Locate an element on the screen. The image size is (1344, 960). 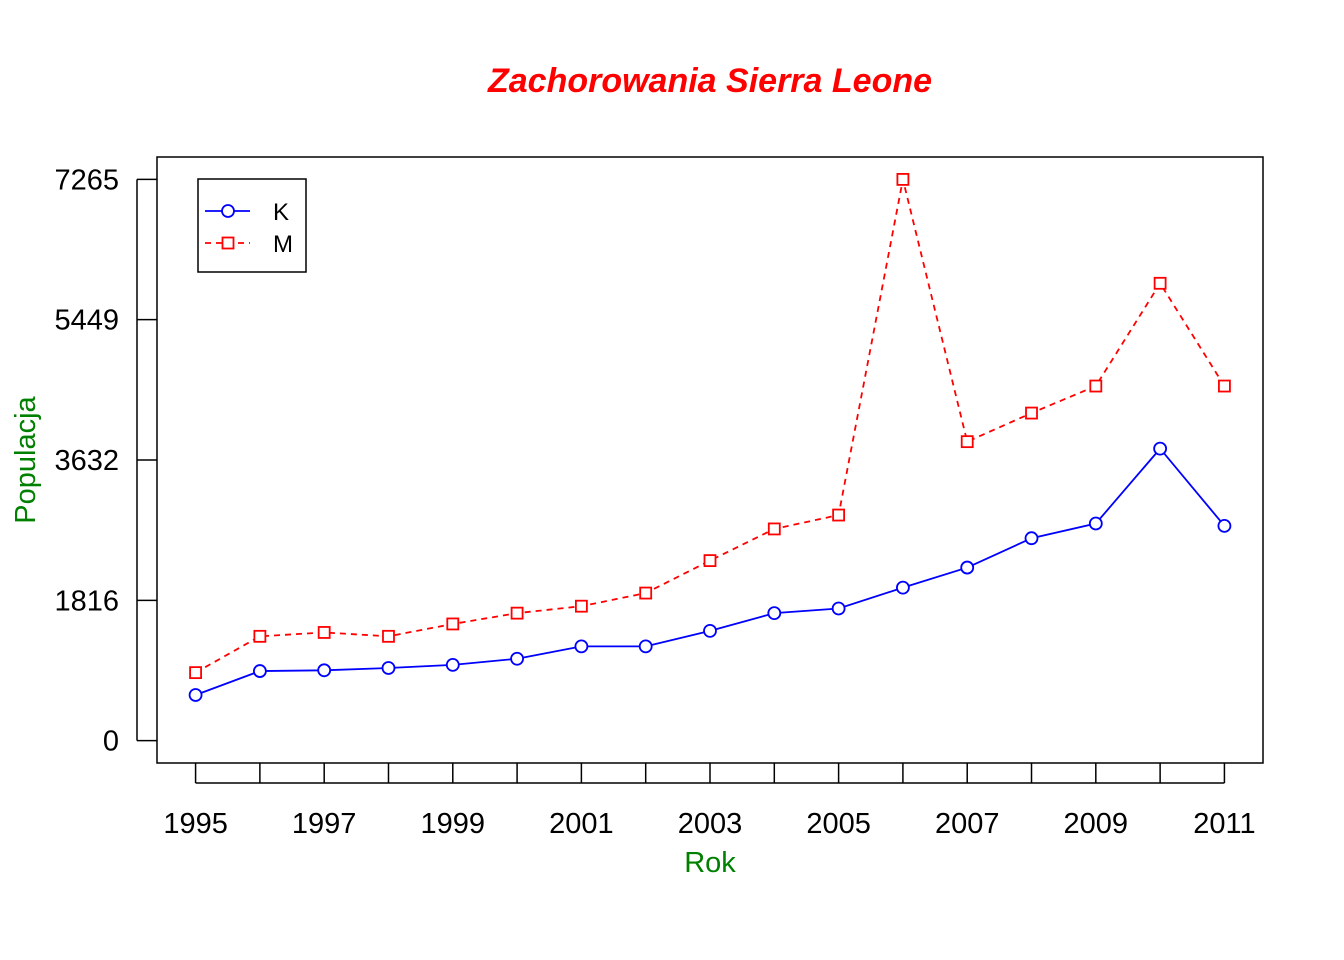
x-tick-label: 1999 is located at coordinates (453, 824).